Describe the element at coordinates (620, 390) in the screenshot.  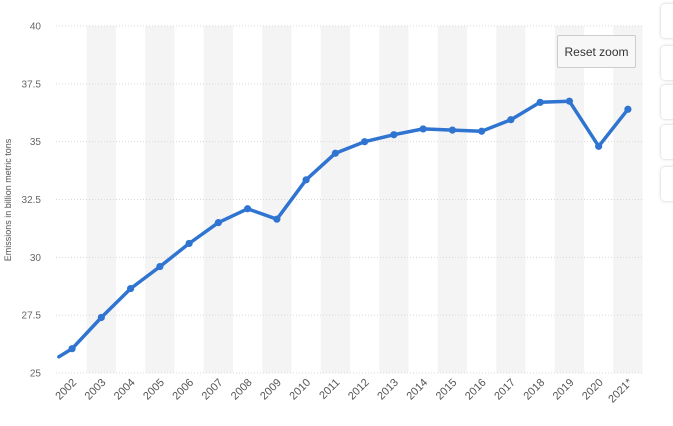
I see `x-tick-label: 2021*` at that location.